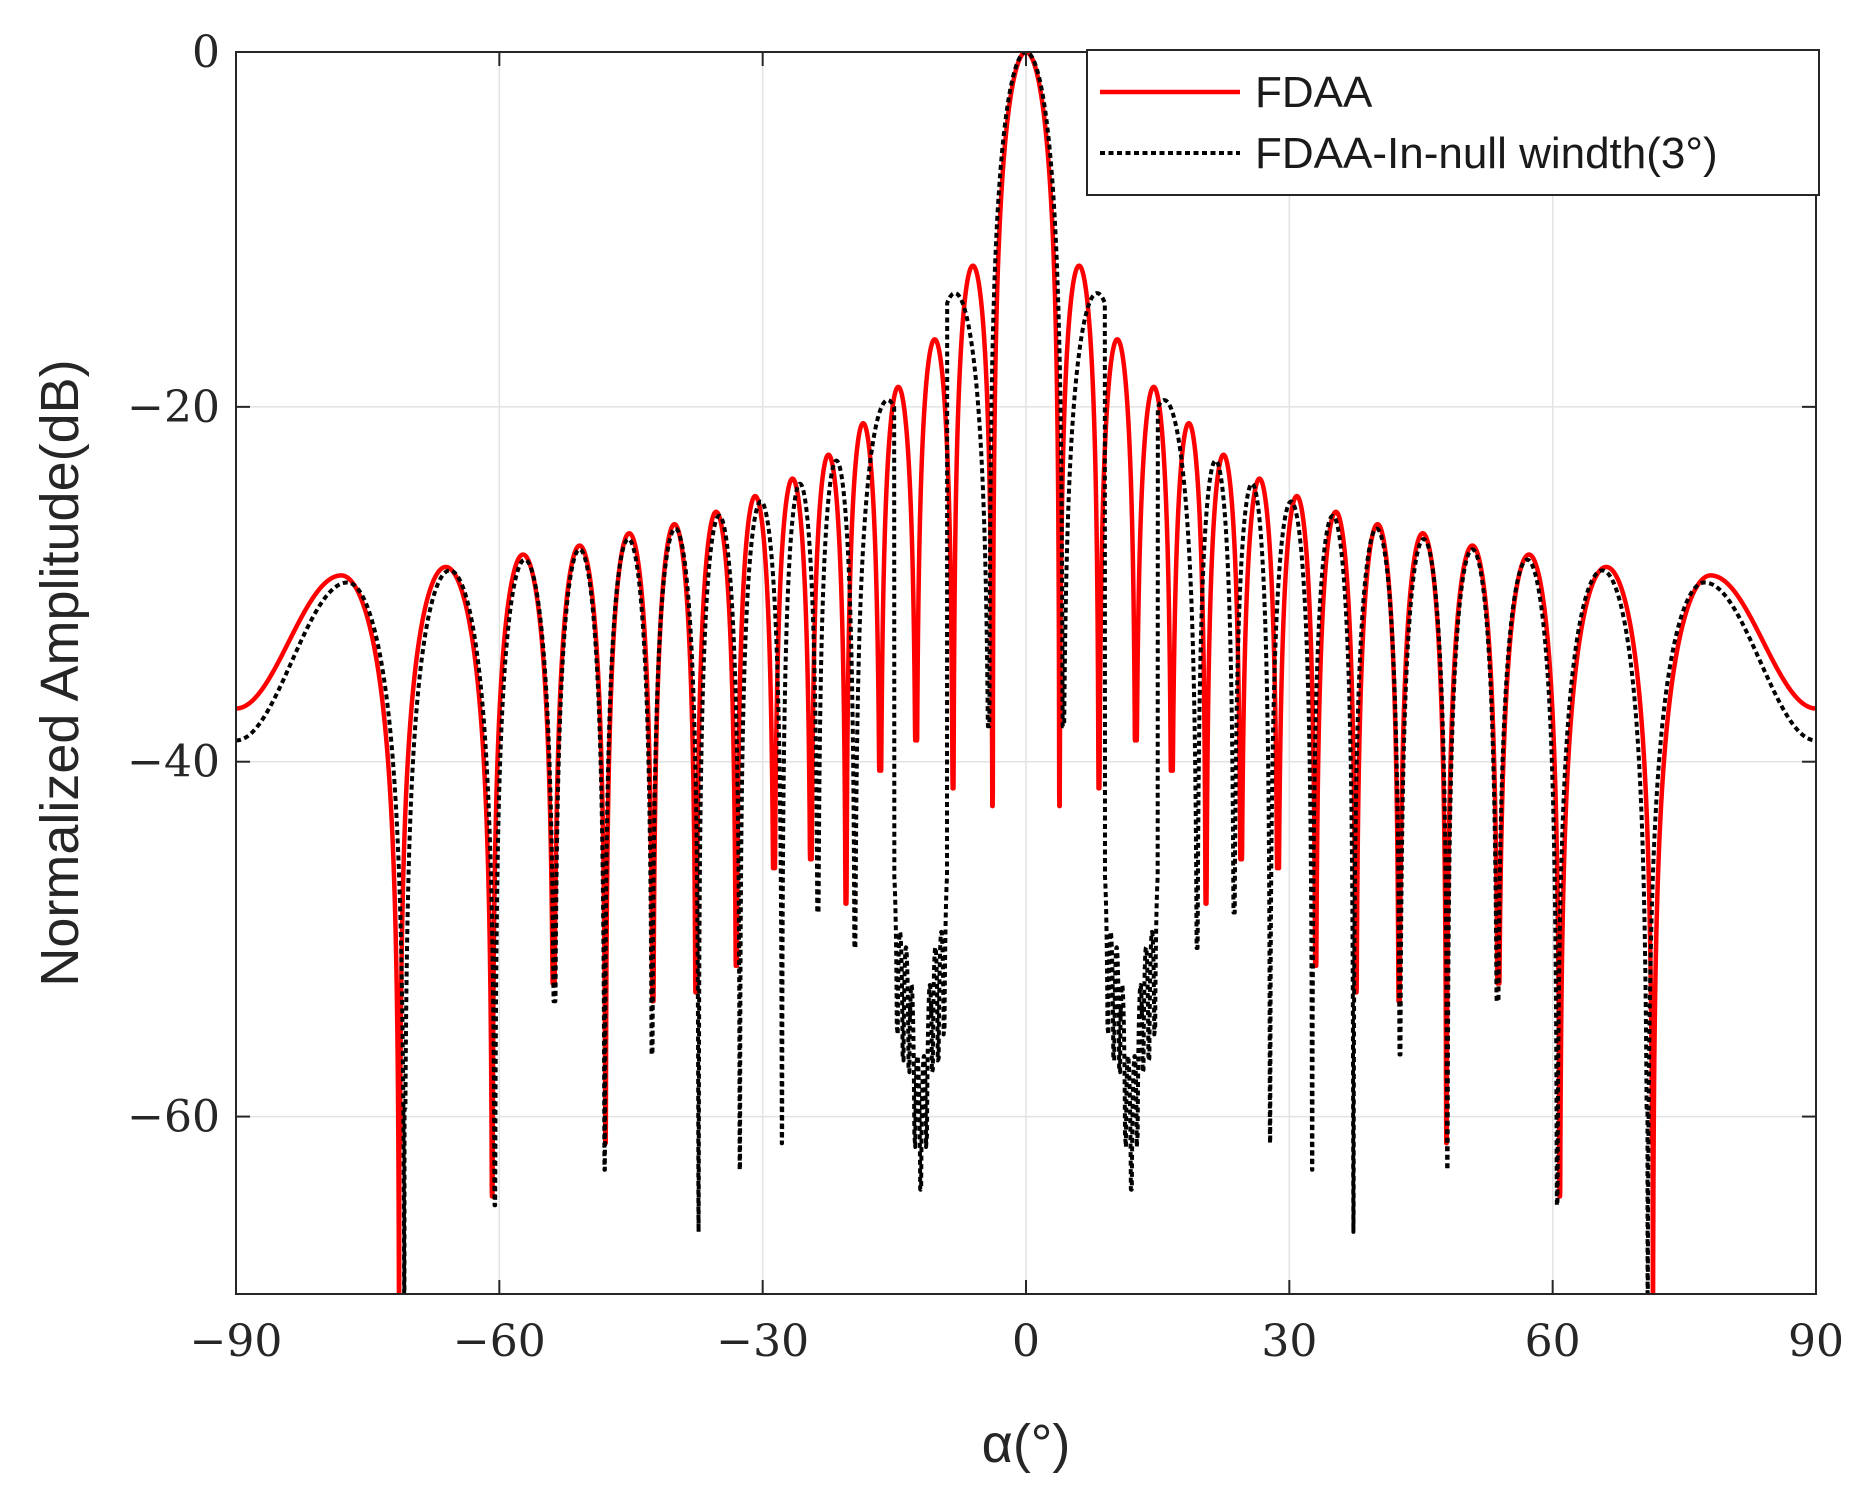 This screenshot has width=1861, height=1487. What do you see at coordinates (762, 1341) in the screenshot?
I see `x-tick-label: −30` at bounding box center [762, 1341].